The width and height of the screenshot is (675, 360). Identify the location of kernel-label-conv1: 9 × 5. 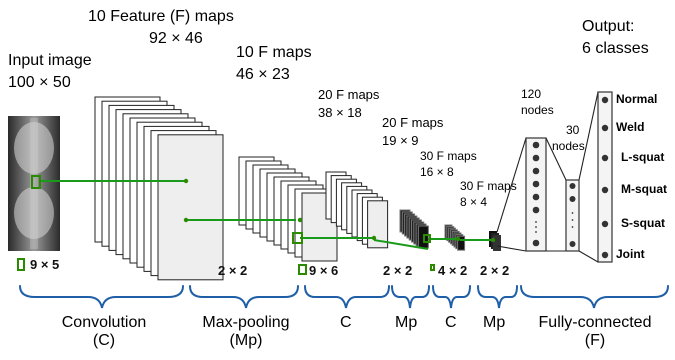
(45, 264).